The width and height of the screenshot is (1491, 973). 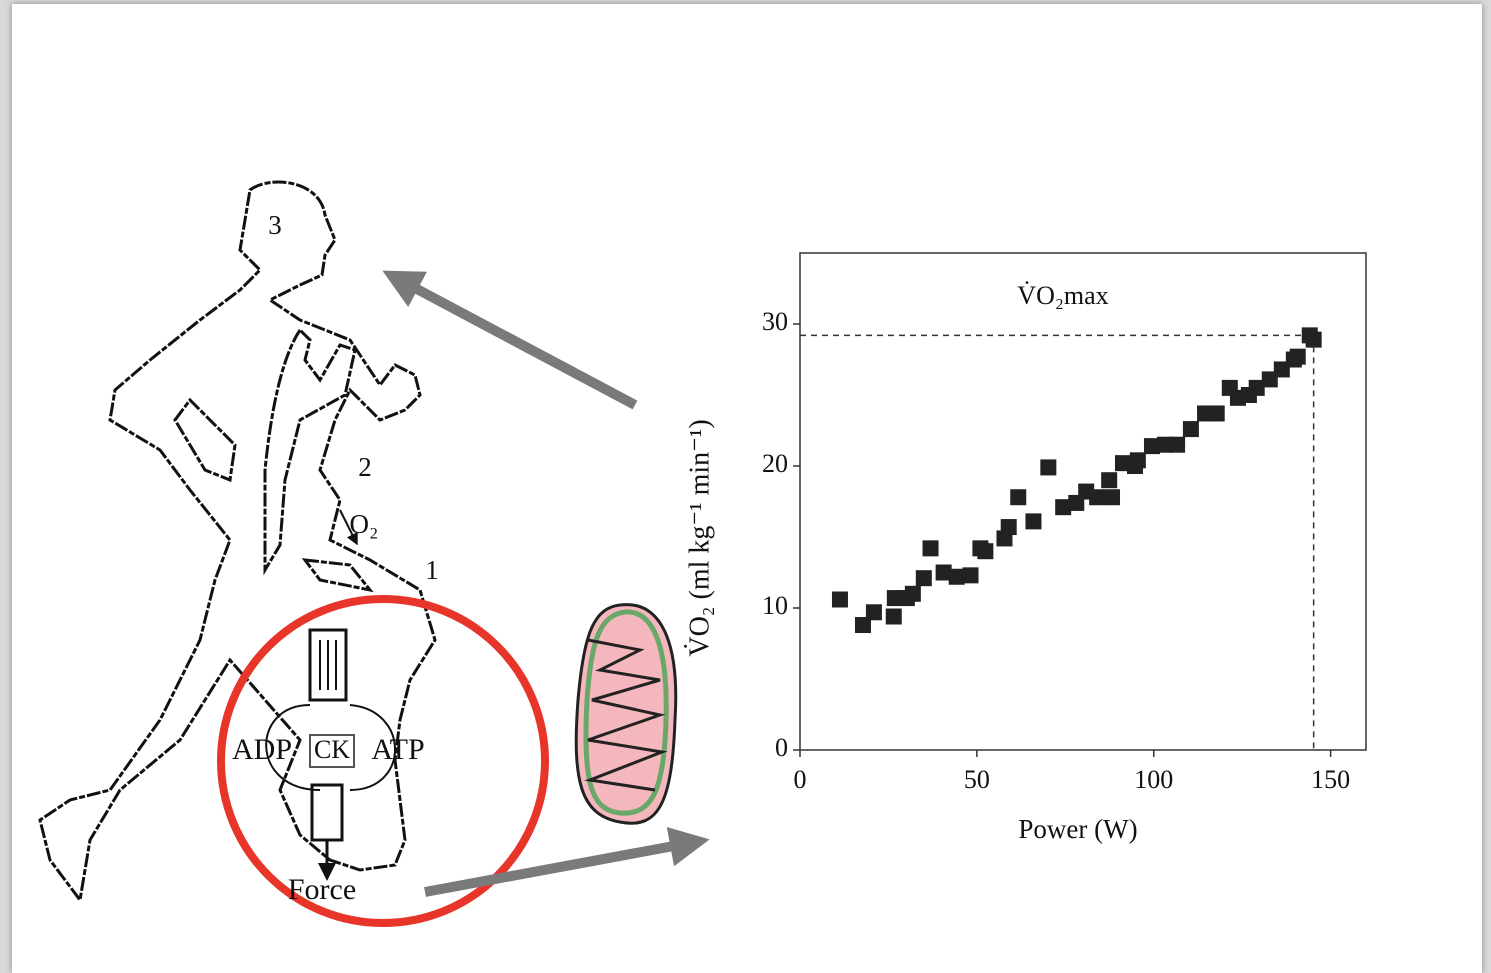 I want to click on label: ATP, so click(x=397, y=749).